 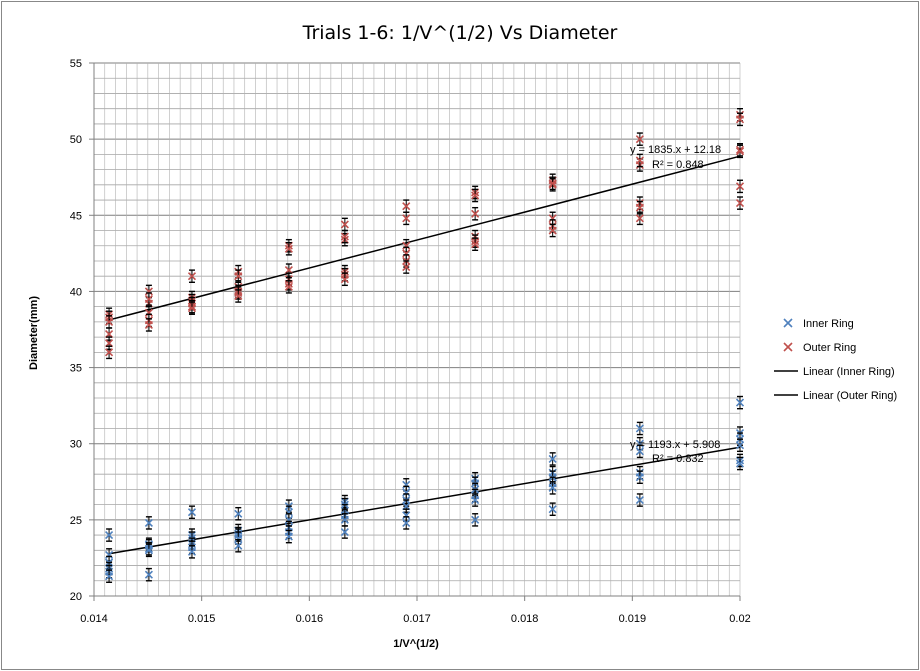 I want to click on legend-label: Linear (Outer Ring), so click(x=850, y=396).